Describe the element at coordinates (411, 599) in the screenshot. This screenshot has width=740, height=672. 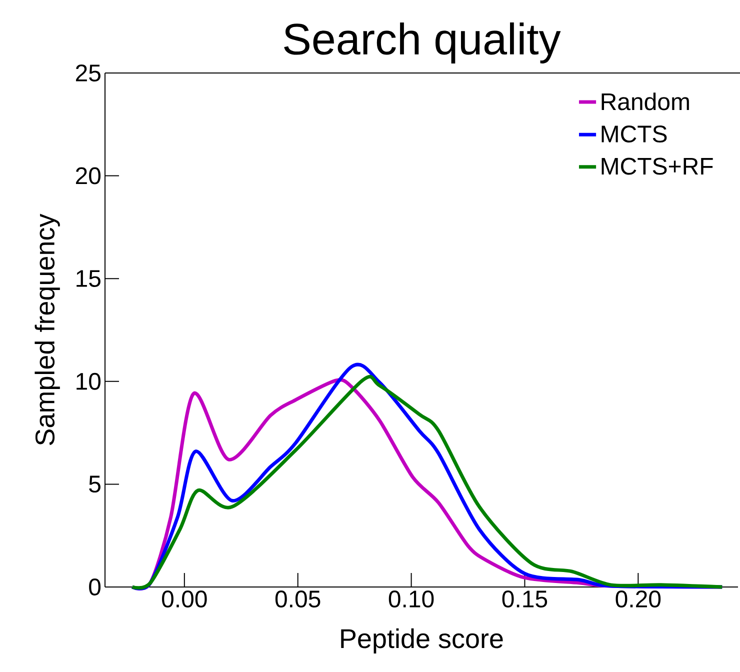
I see `x-tick-label: 0.10` at that location.